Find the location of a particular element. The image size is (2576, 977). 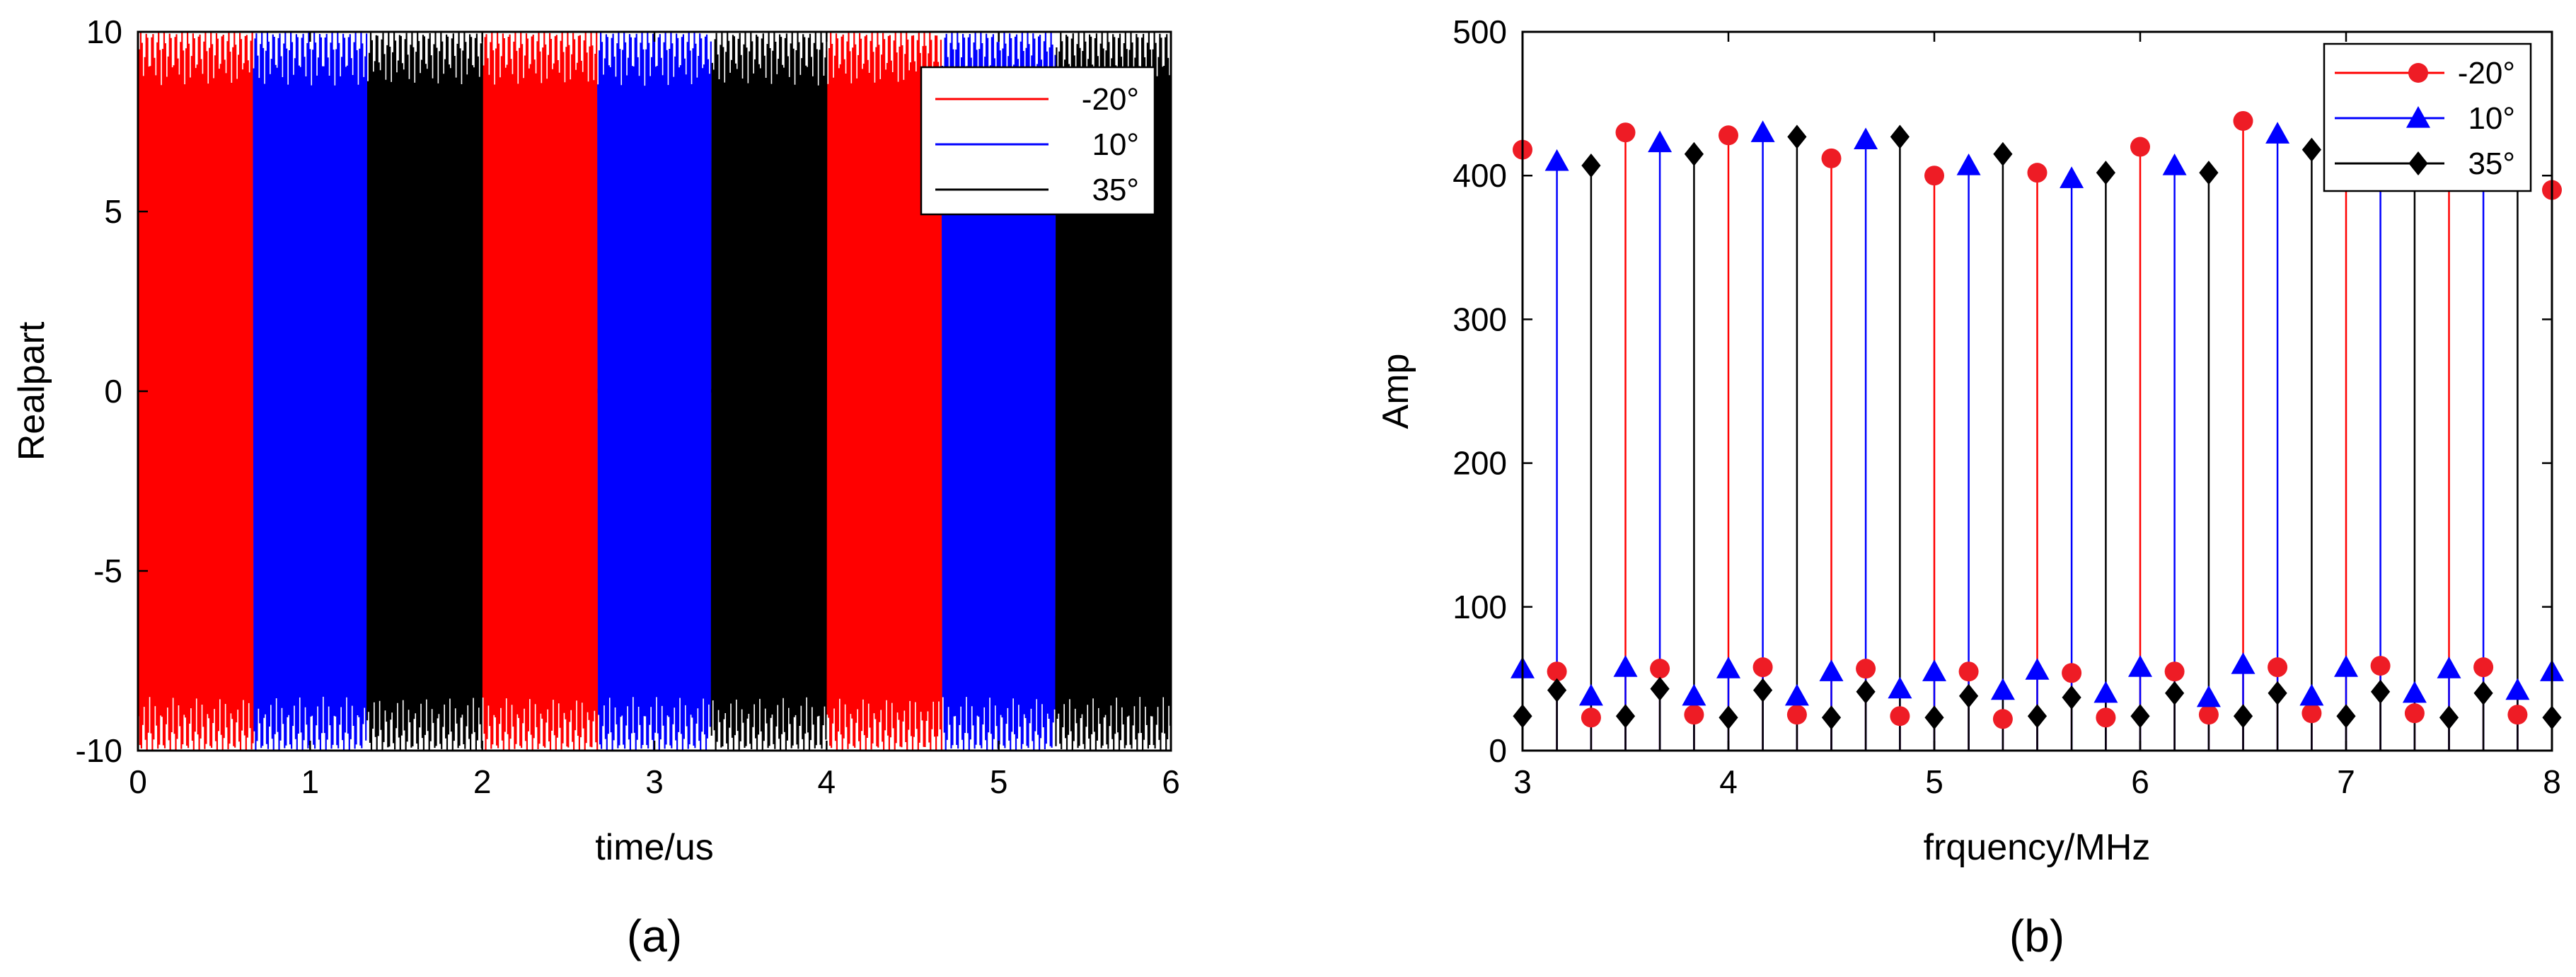

y-tick-label: 100 is located at coordinates (1479, 607).